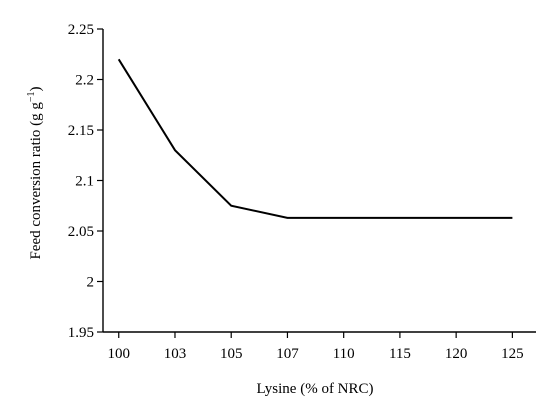 The height and width of the screenshot is (403, 555). What do you see at coordinates (512, 354) in the screenshot?
I see `x-tick-label: 125` at bounding box center [512, 354].